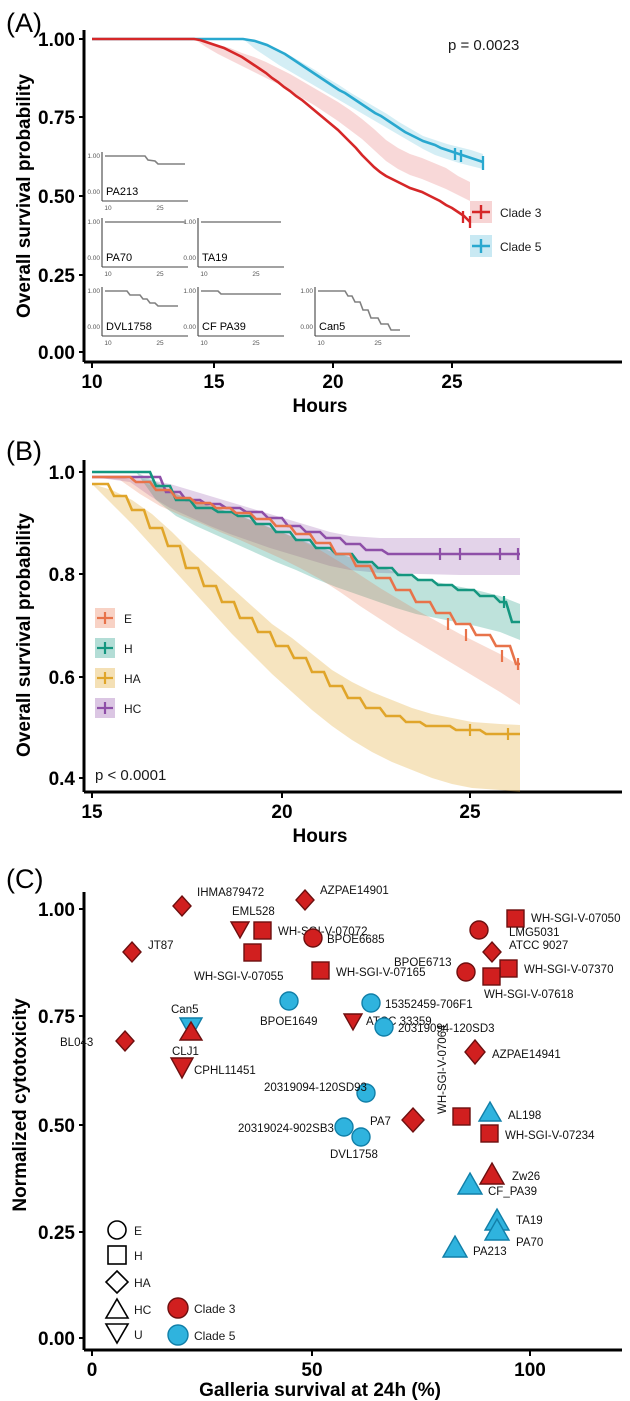  I want to click on inset-dvl1758-name: DVL1758, so click(129, 327).